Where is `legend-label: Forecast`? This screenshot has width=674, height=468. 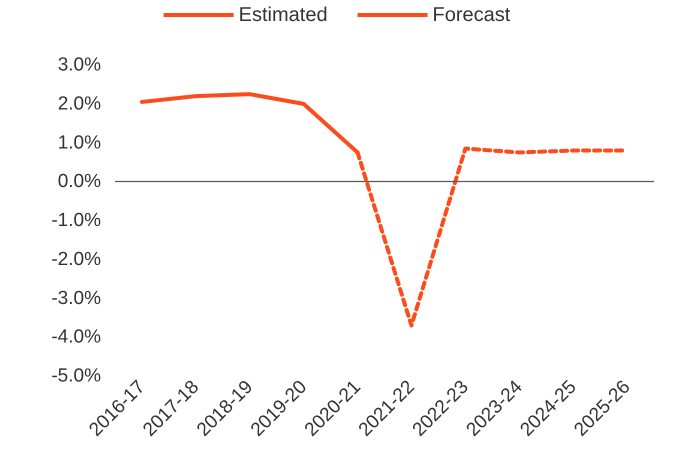
legend-label: Forecast is located at coordinates (471, 15).